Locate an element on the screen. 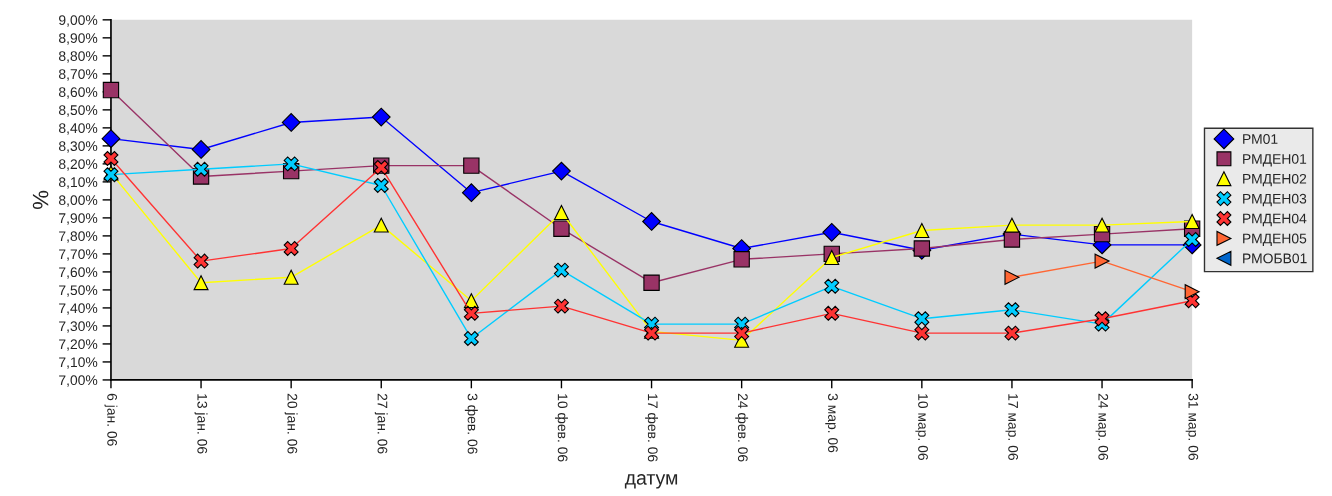  x-tick-label: 6 јан. 06 is located at coordinates (111, 419).